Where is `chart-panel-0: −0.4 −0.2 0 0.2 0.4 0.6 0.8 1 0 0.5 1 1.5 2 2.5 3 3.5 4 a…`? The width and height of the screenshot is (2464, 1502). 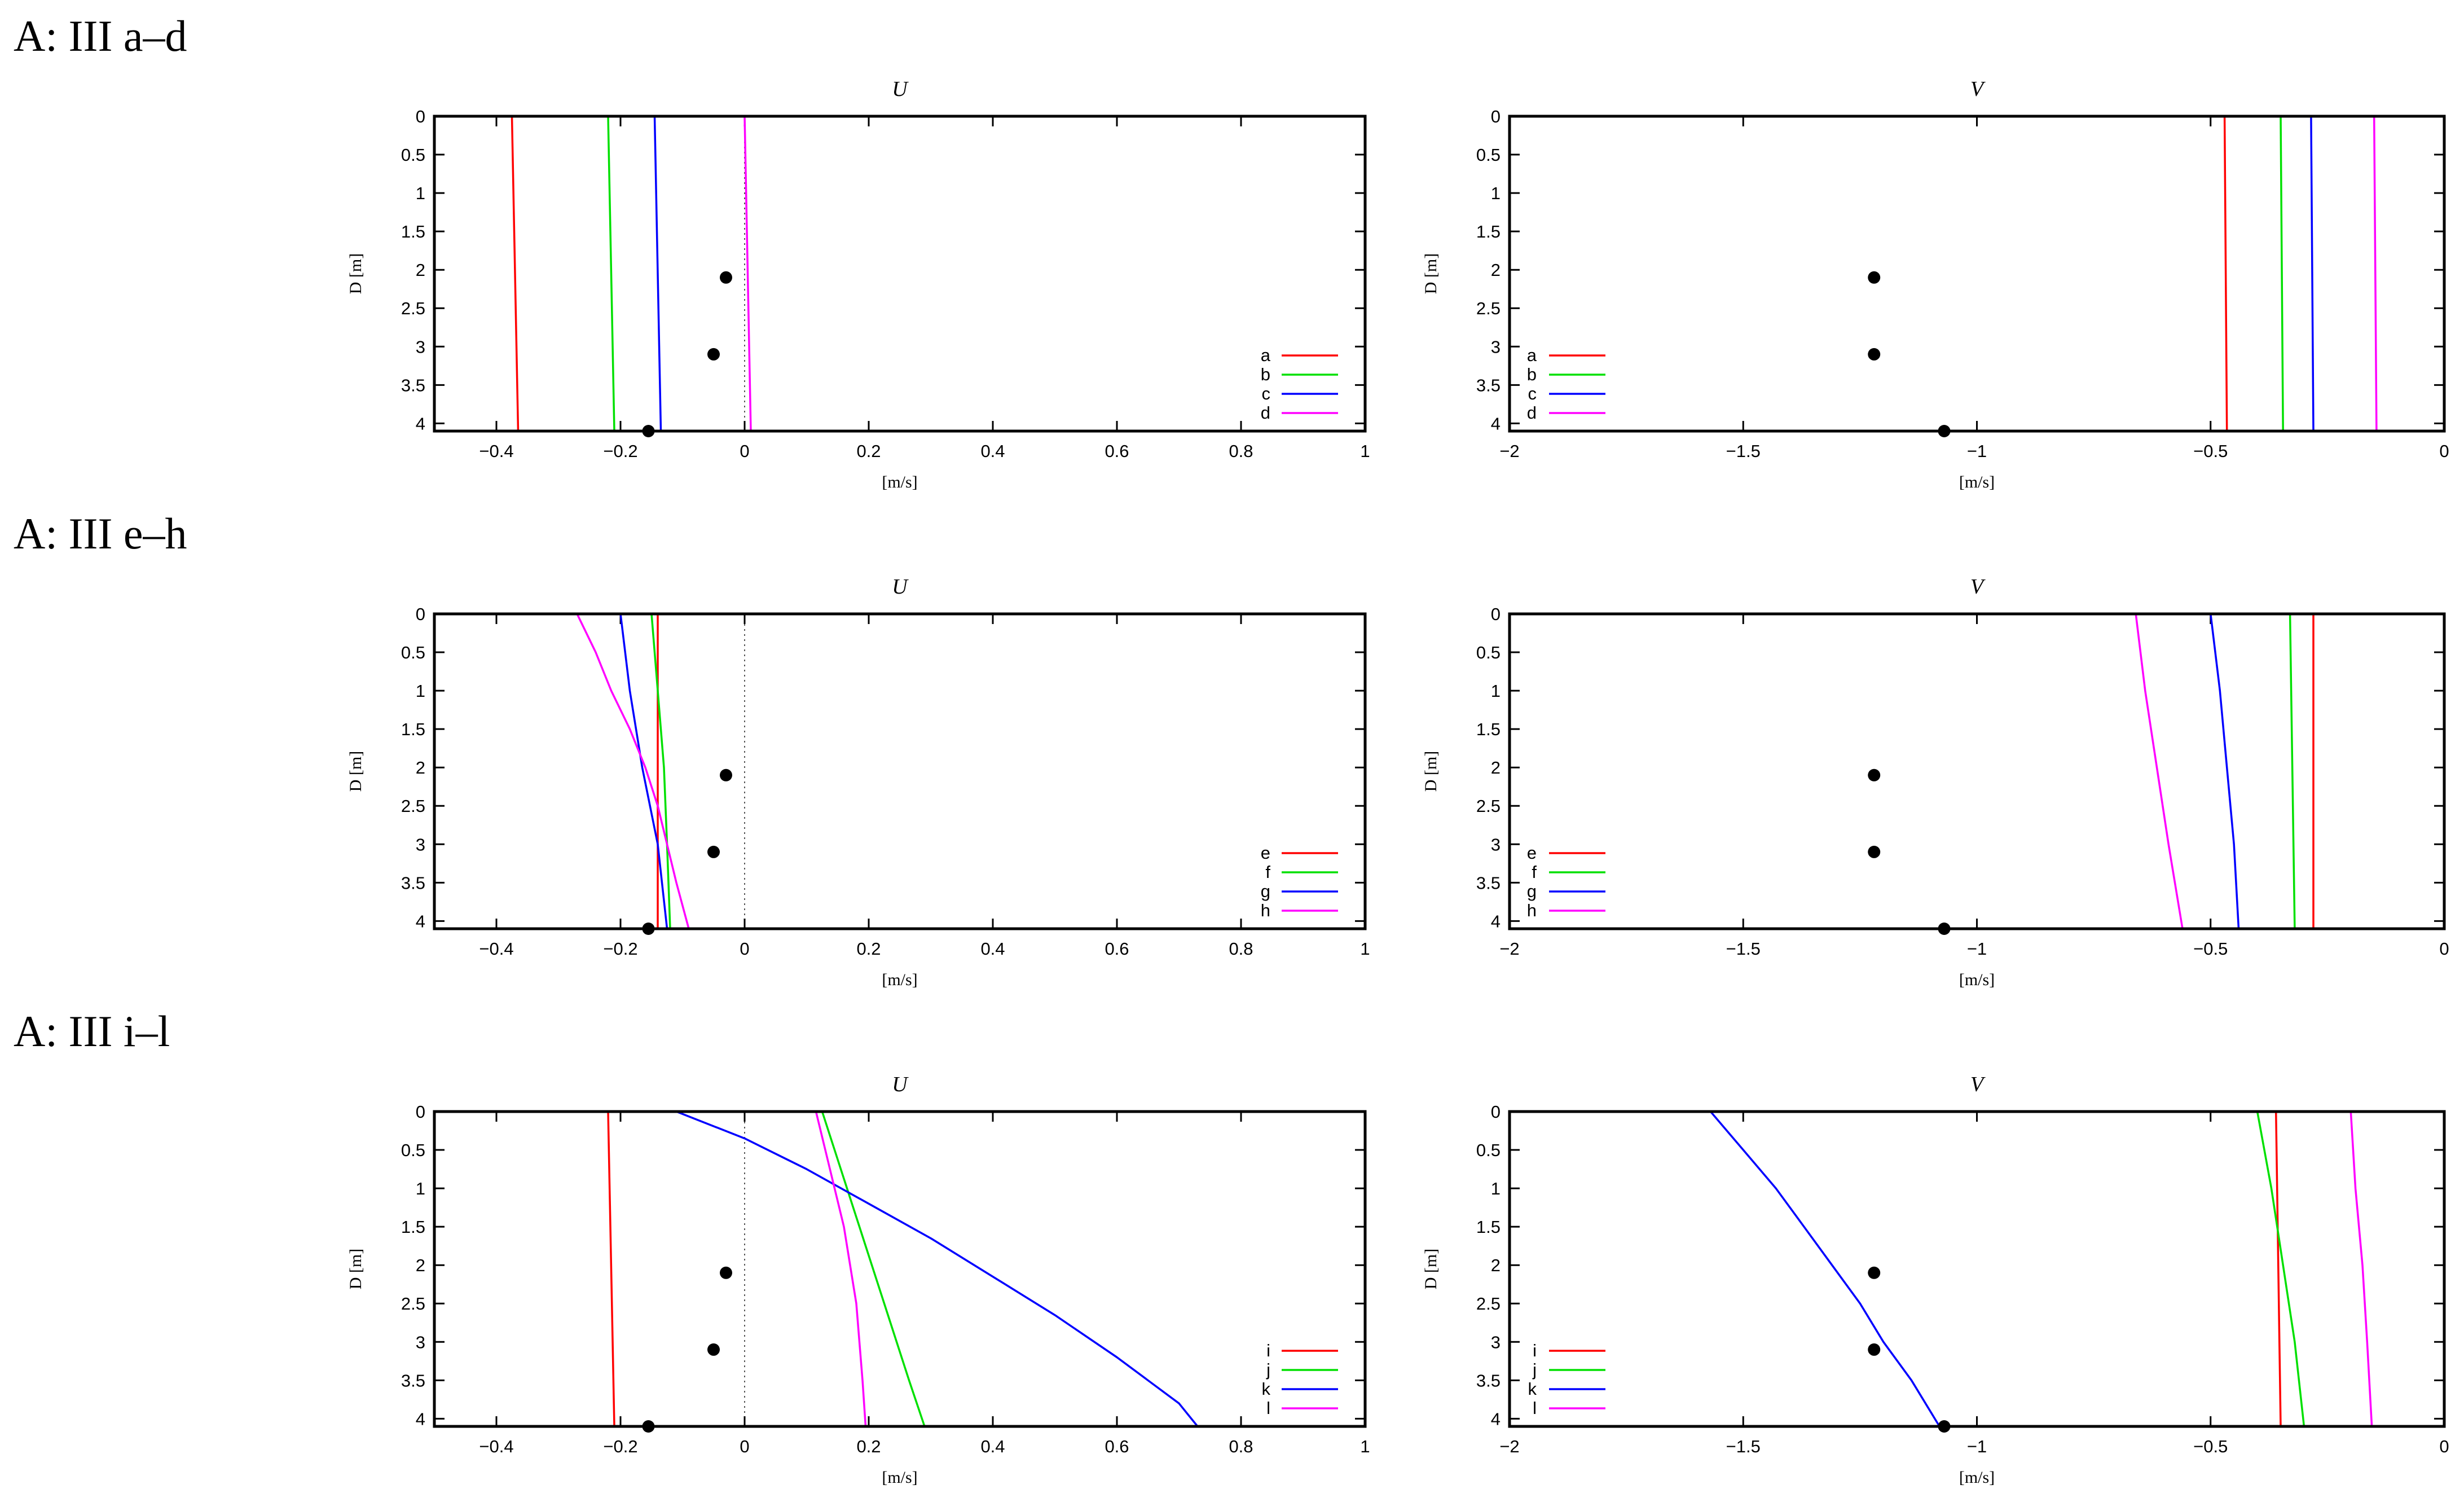
chart-panel-0: −0.4 −0.2 0 0.2 0.4 0.6 0.8 1 0 0.5 1 1.5 2 2.5 3 3.5 4 a… is located at coordinates (858, 284).